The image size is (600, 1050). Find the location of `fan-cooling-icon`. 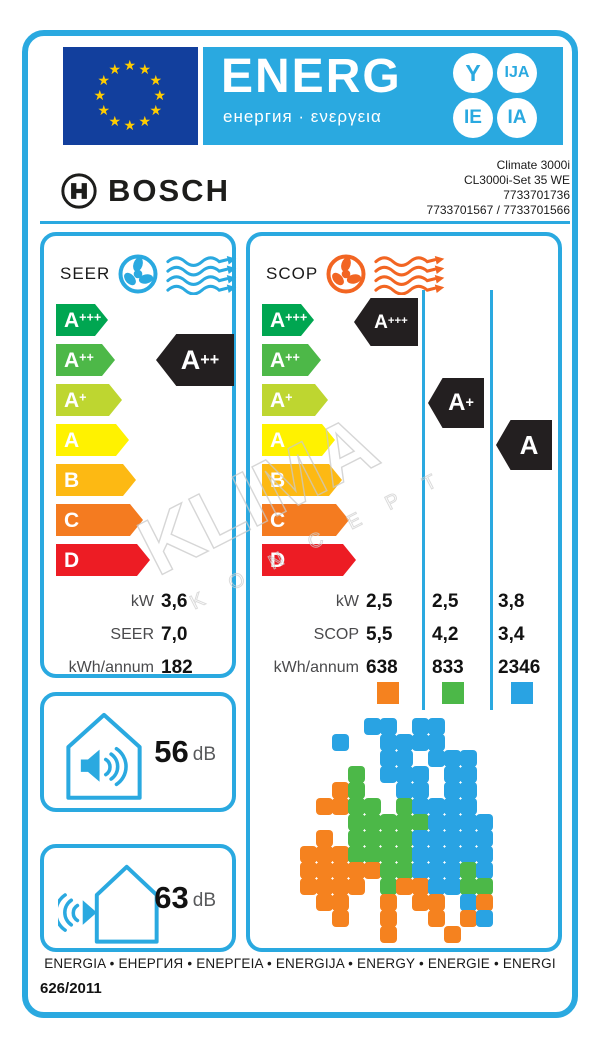

fan-cooling-icon is located at coordinates (138, 274).